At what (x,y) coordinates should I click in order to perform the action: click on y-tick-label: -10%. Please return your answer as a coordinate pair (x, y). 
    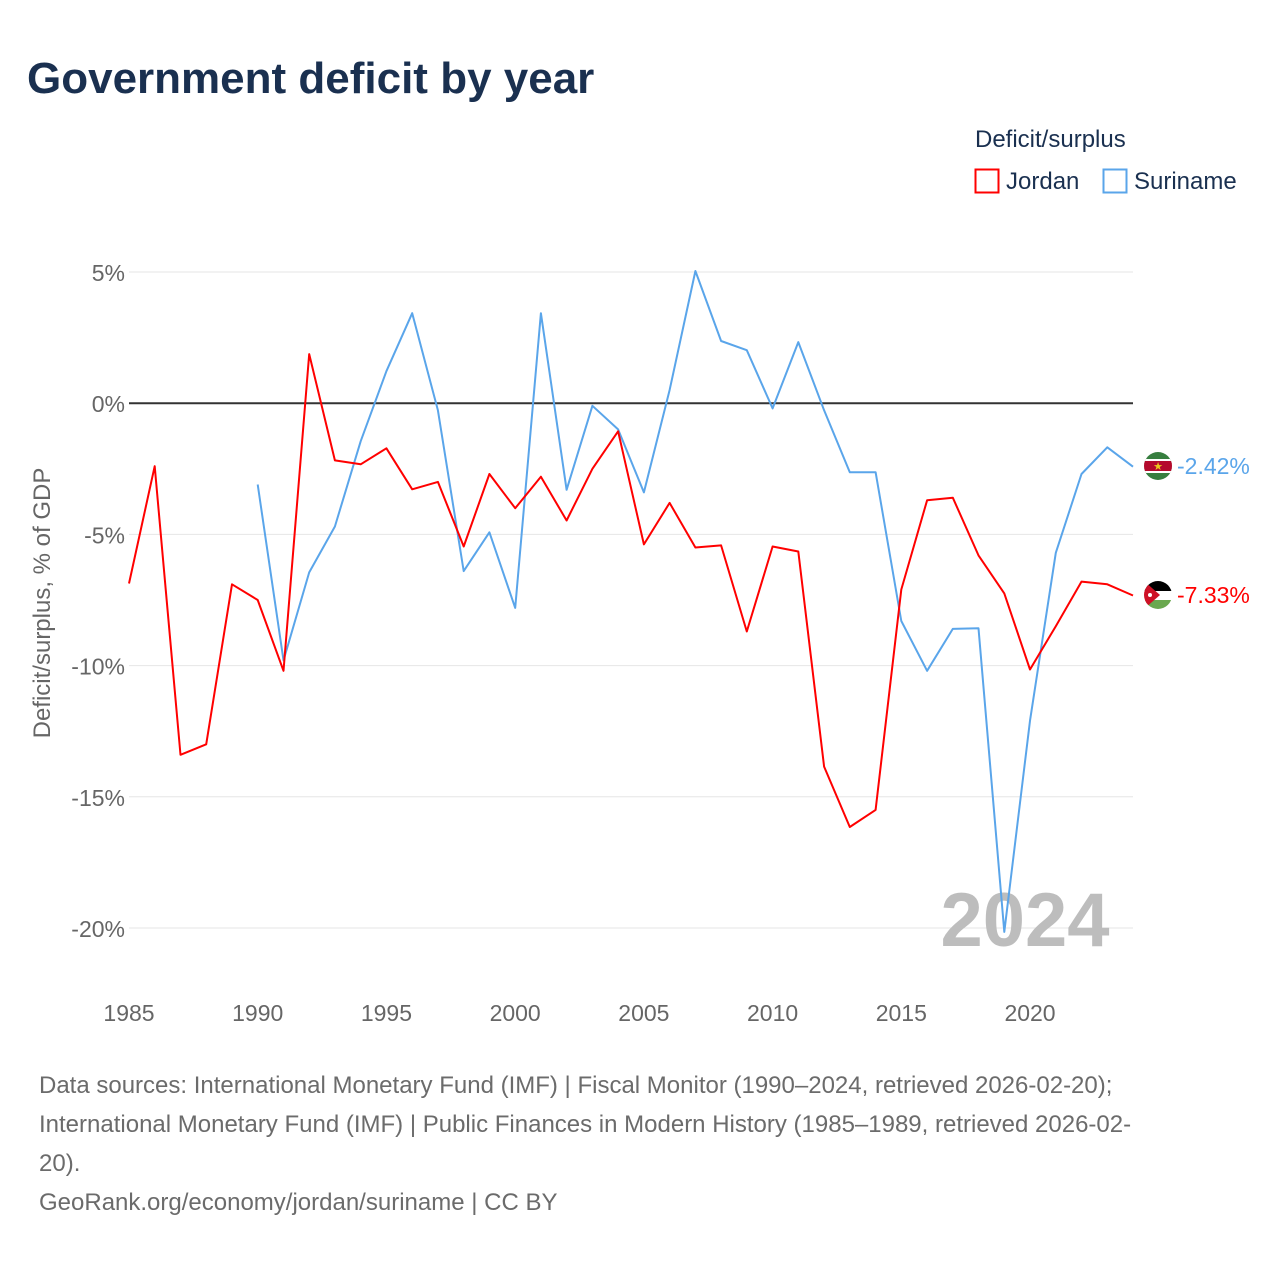
    Looking at the image, I should click on (98, 667).